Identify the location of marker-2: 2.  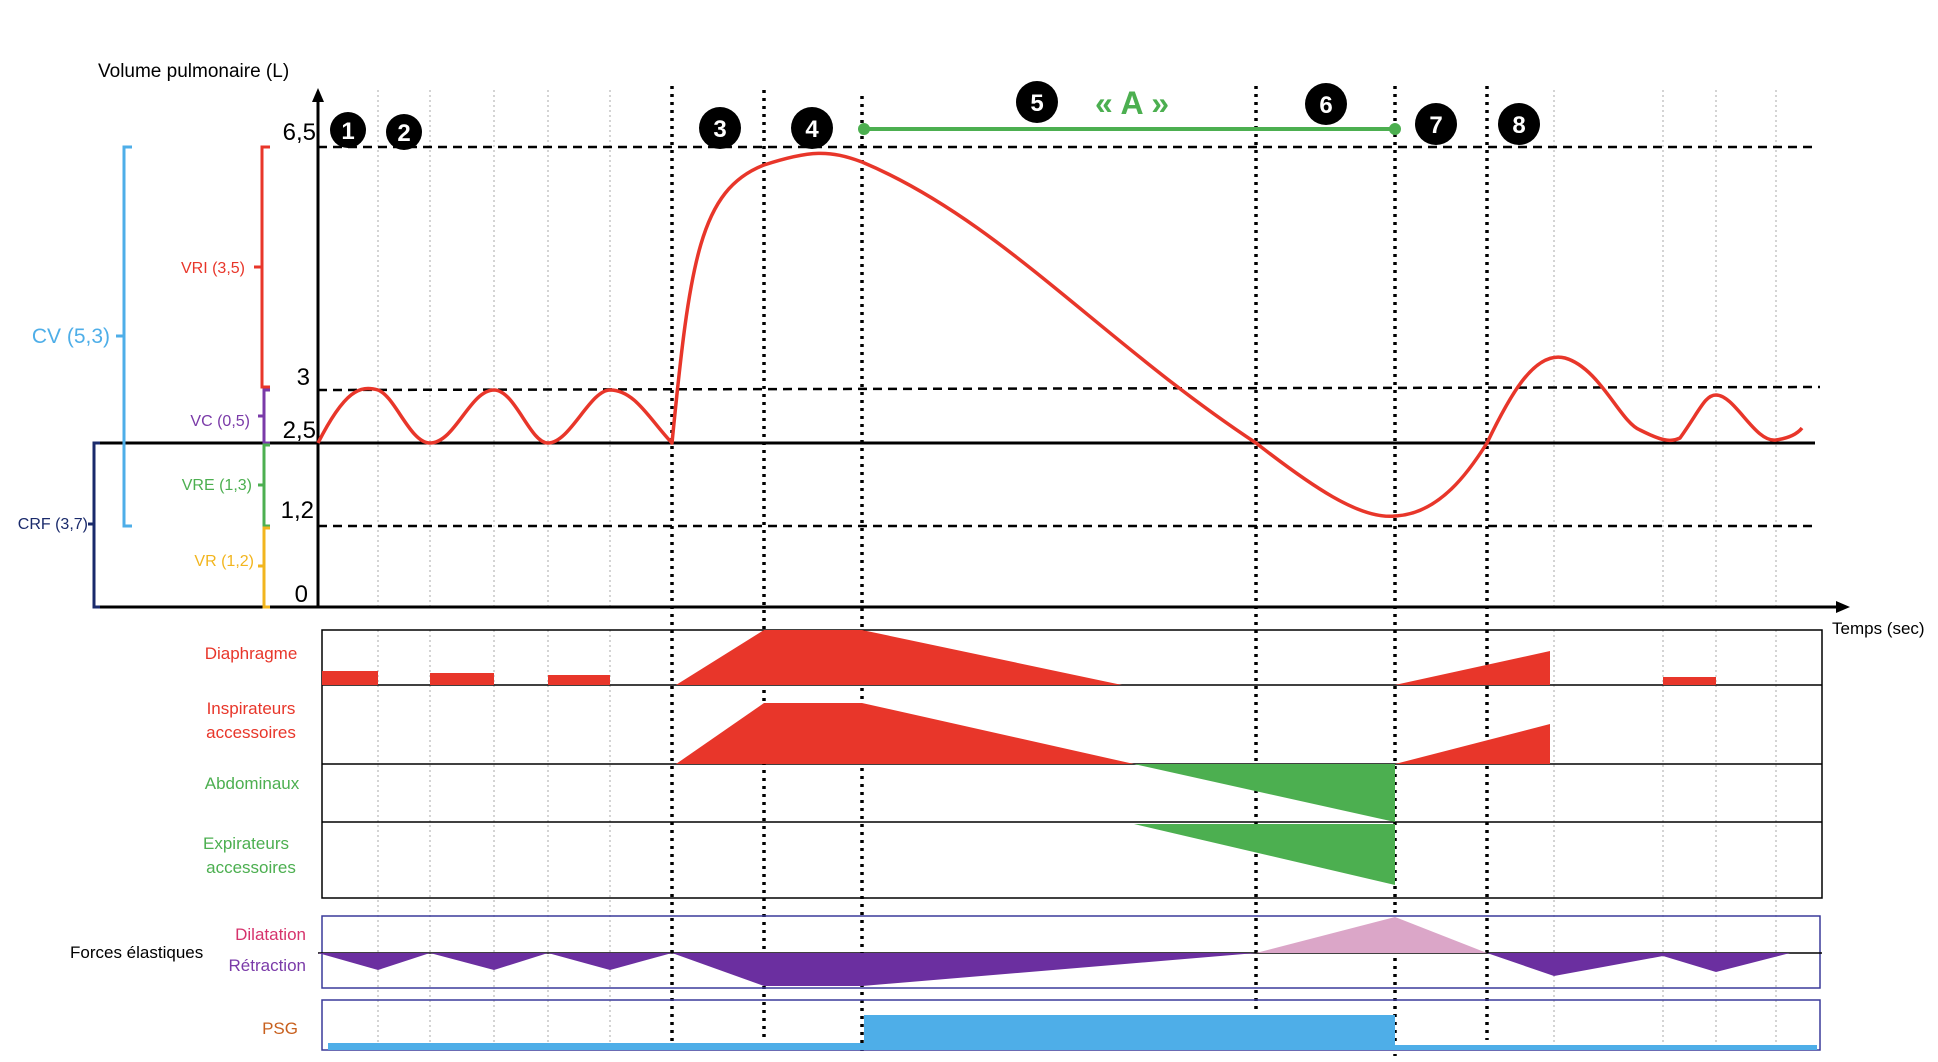
(403, 133).